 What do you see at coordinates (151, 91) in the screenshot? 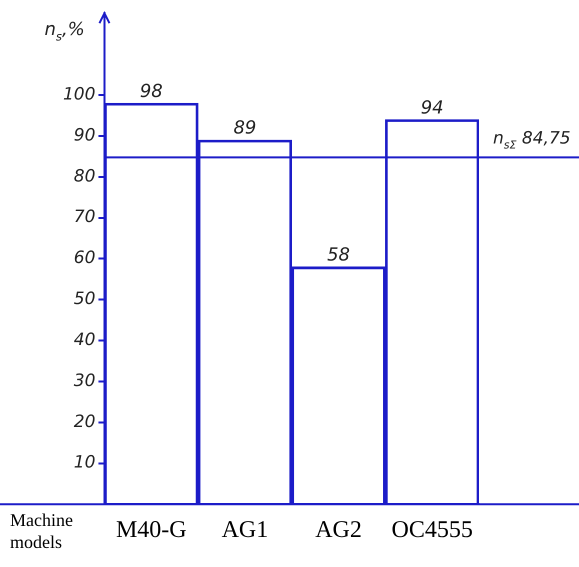
I see `data-label: 98` at bounding box center [151, 91].